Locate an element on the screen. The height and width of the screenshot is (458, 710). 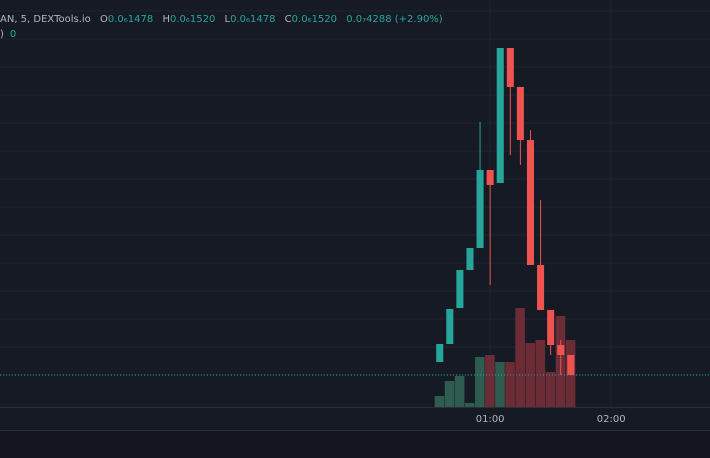
x-tick-label: 01:00 is located at coordinates (490, 419).